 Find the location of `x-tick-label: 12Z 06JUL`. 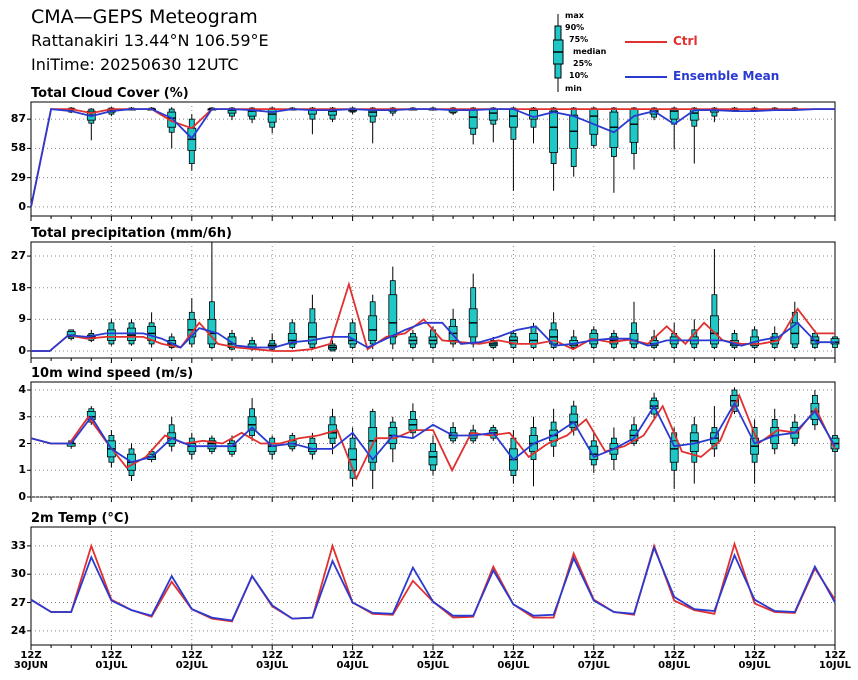

x-tick-label: 12Z 06JUL is located at coordinates (513, 661).